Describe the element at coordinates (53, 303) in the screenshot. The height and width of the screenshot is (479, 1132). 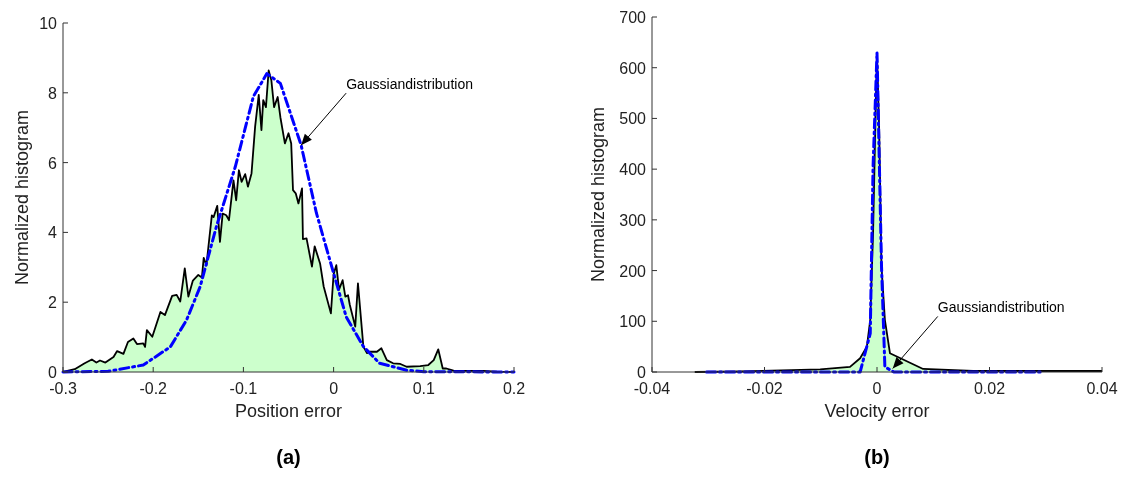
I see `y-tick-label: 2` at that location.